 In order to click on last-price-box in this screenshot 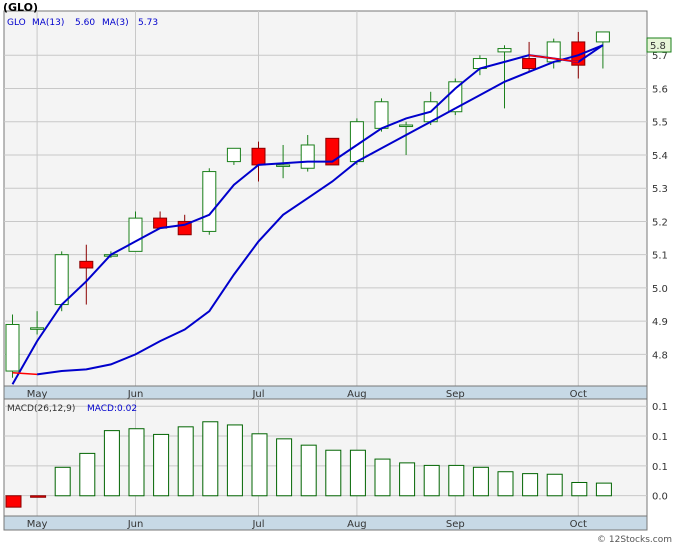, I will do `click(659, 45)`.